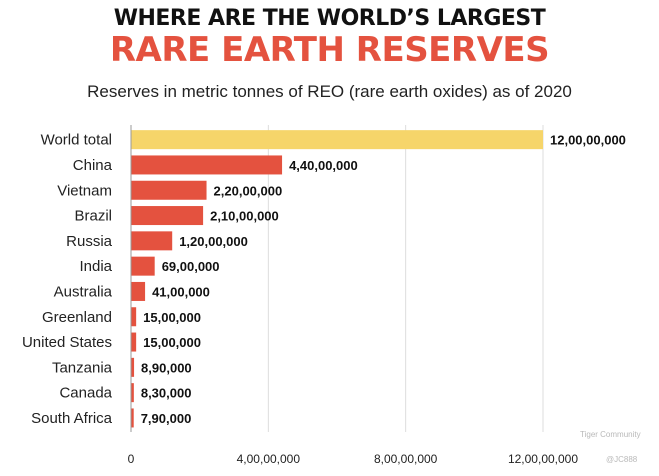  Describe the element at coordinates (269, 459) in the screenshot. I see `x-tick-label: 4,00,00,000` at that location.